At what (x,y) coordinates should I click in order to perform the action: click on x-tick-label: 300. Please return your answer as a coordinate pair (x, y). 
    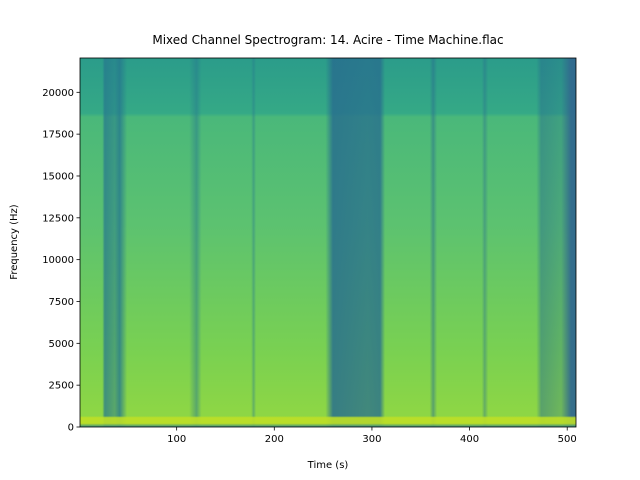
    Looking at the image, I should click on (371, 439).